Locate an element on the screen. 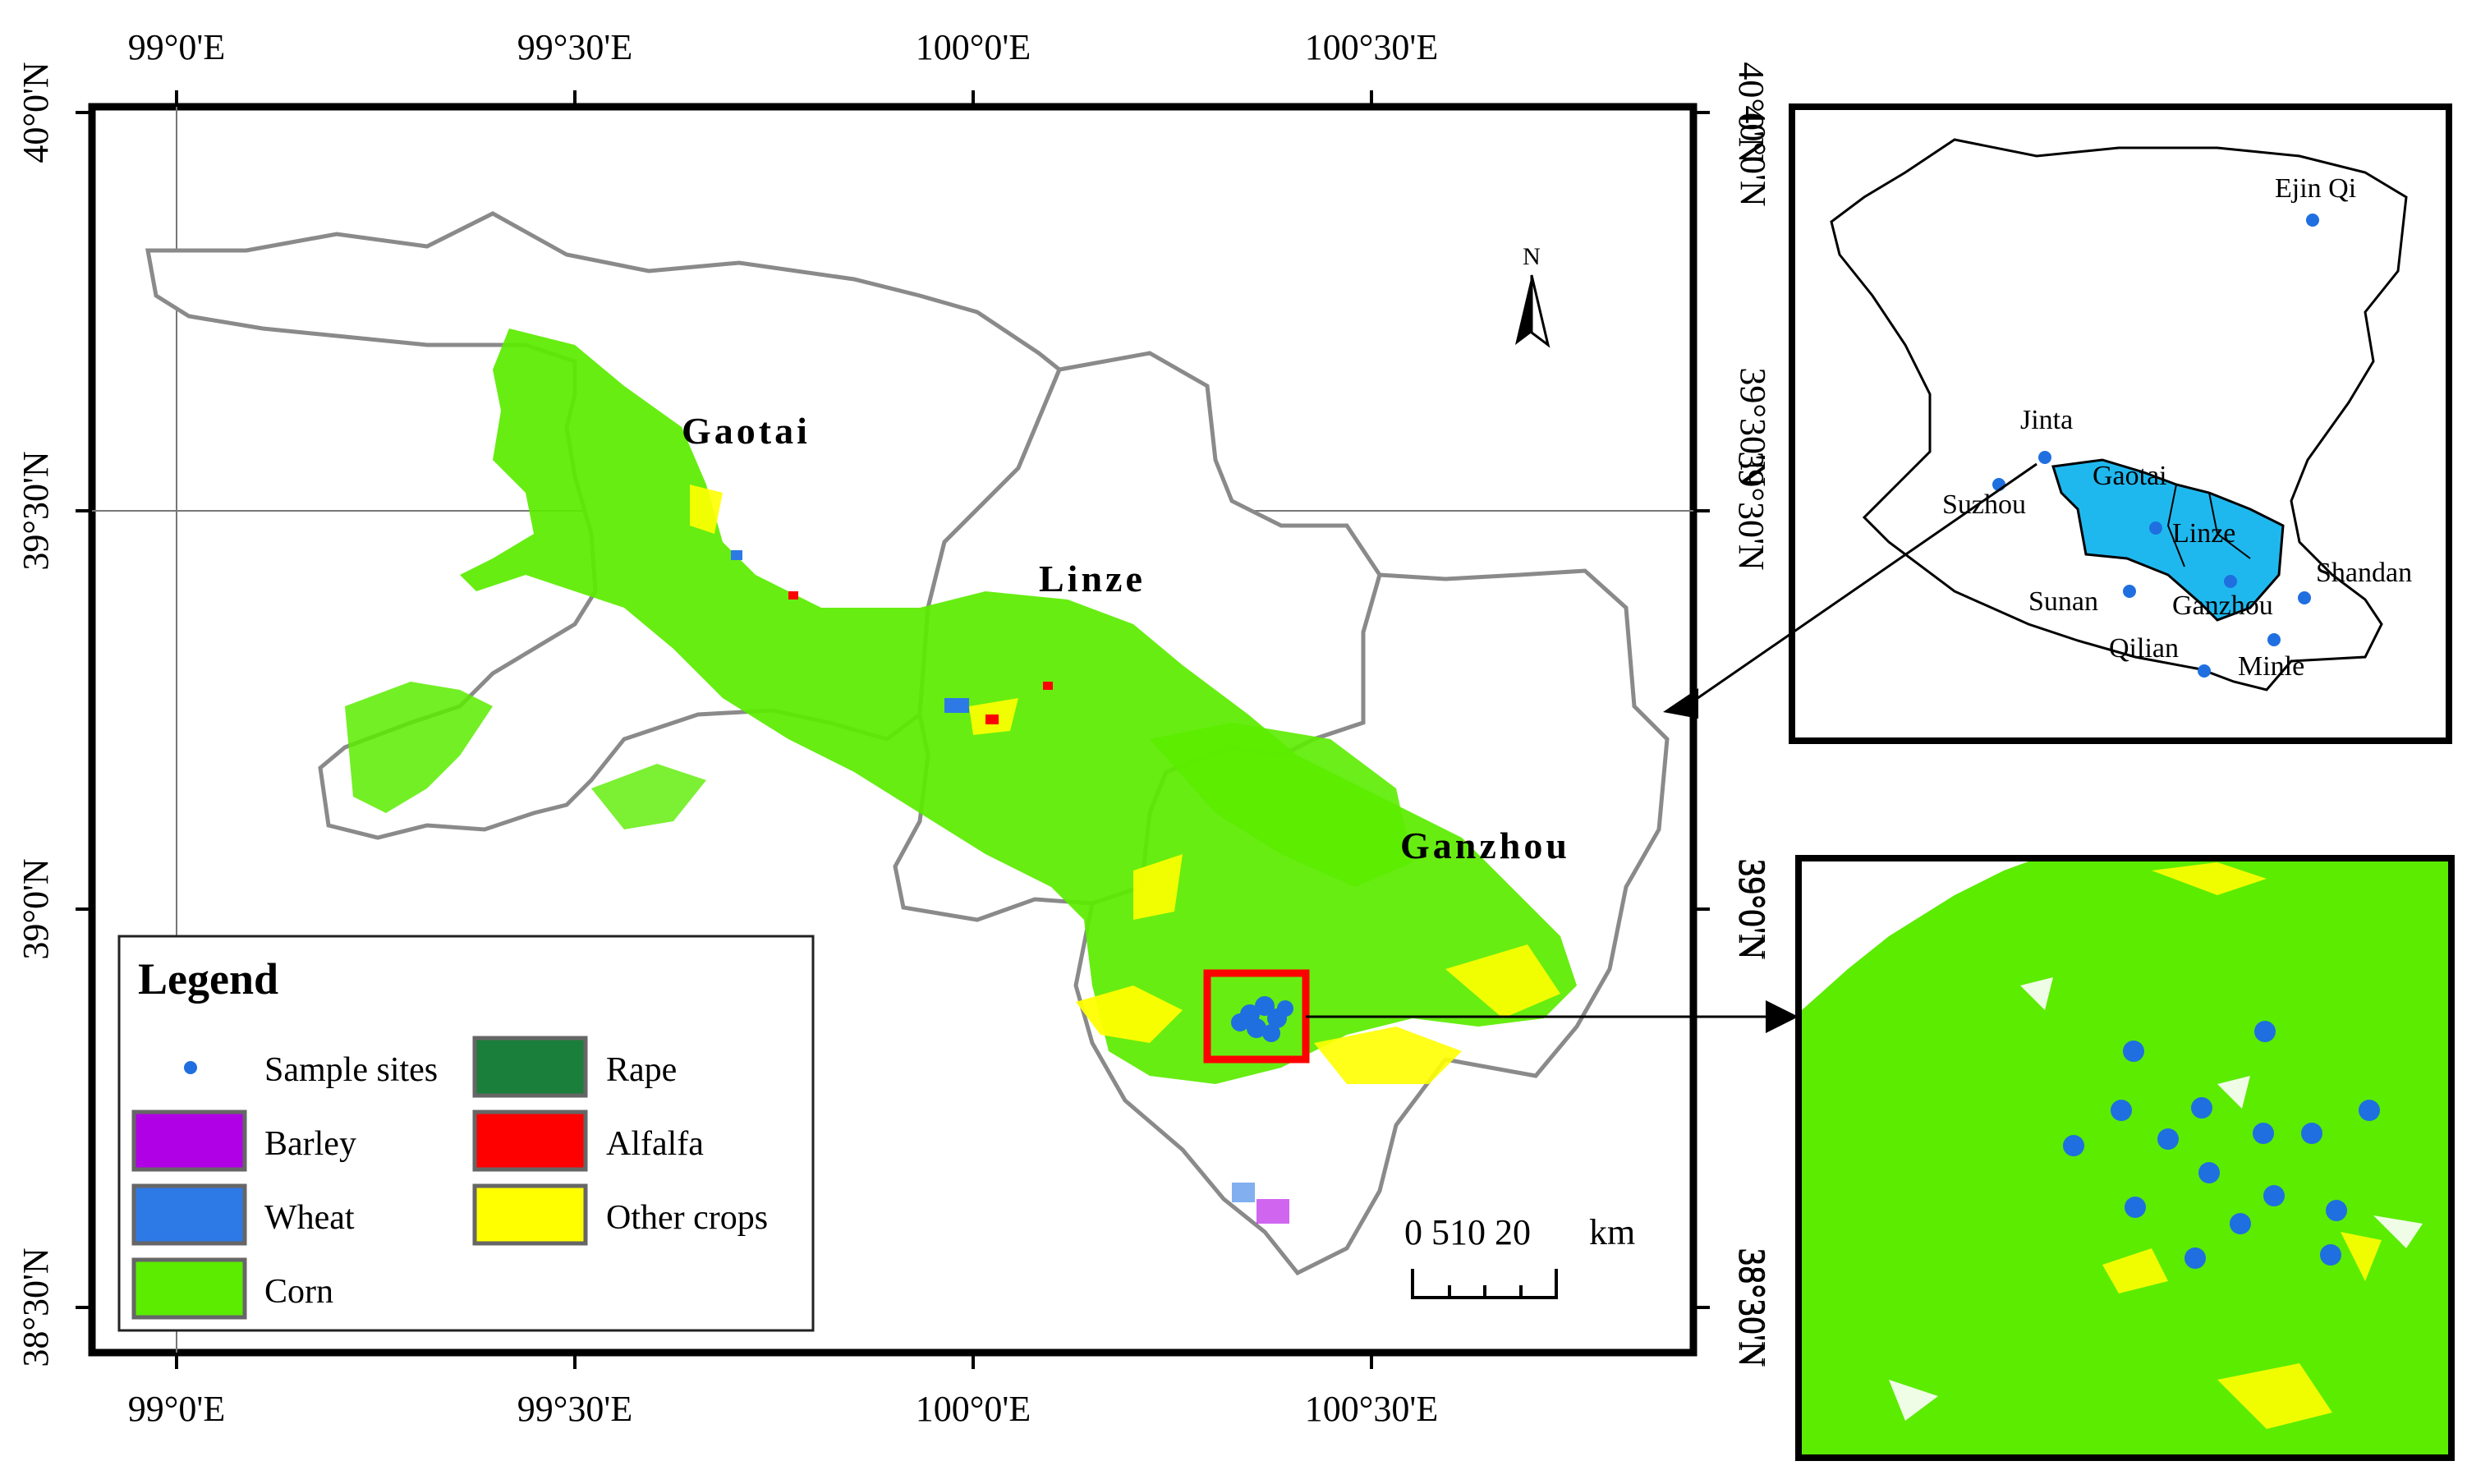 Image resolution: width=2467 pixels, height=1484 pixels. north-arrow: N is located at coordinates (1532, 295).